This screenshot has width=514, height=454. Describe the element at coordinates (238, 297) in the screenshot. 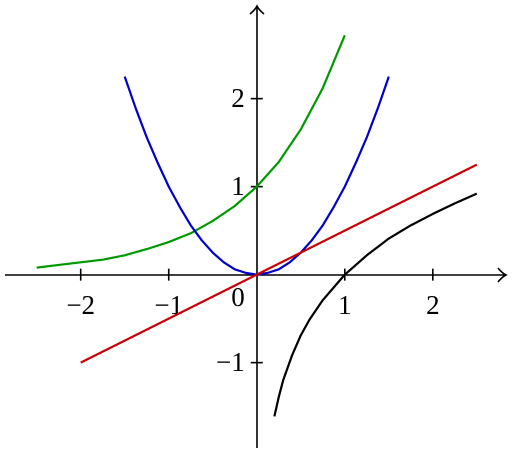

I see `origin-label: 0` at that location.